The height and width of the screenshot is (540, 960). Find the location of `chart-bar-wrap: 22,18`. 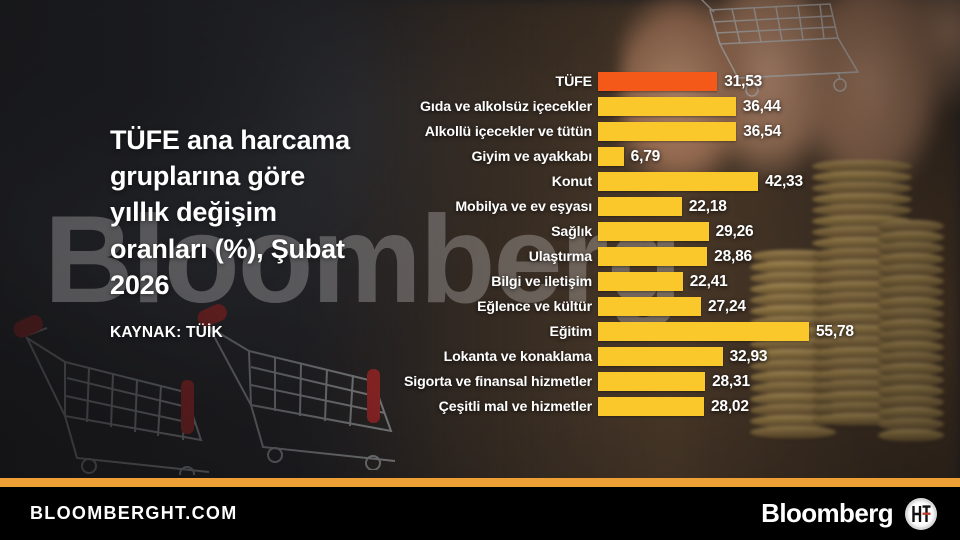

chart-bar-wrap: 22,18 is located at coordinates (769, 206).